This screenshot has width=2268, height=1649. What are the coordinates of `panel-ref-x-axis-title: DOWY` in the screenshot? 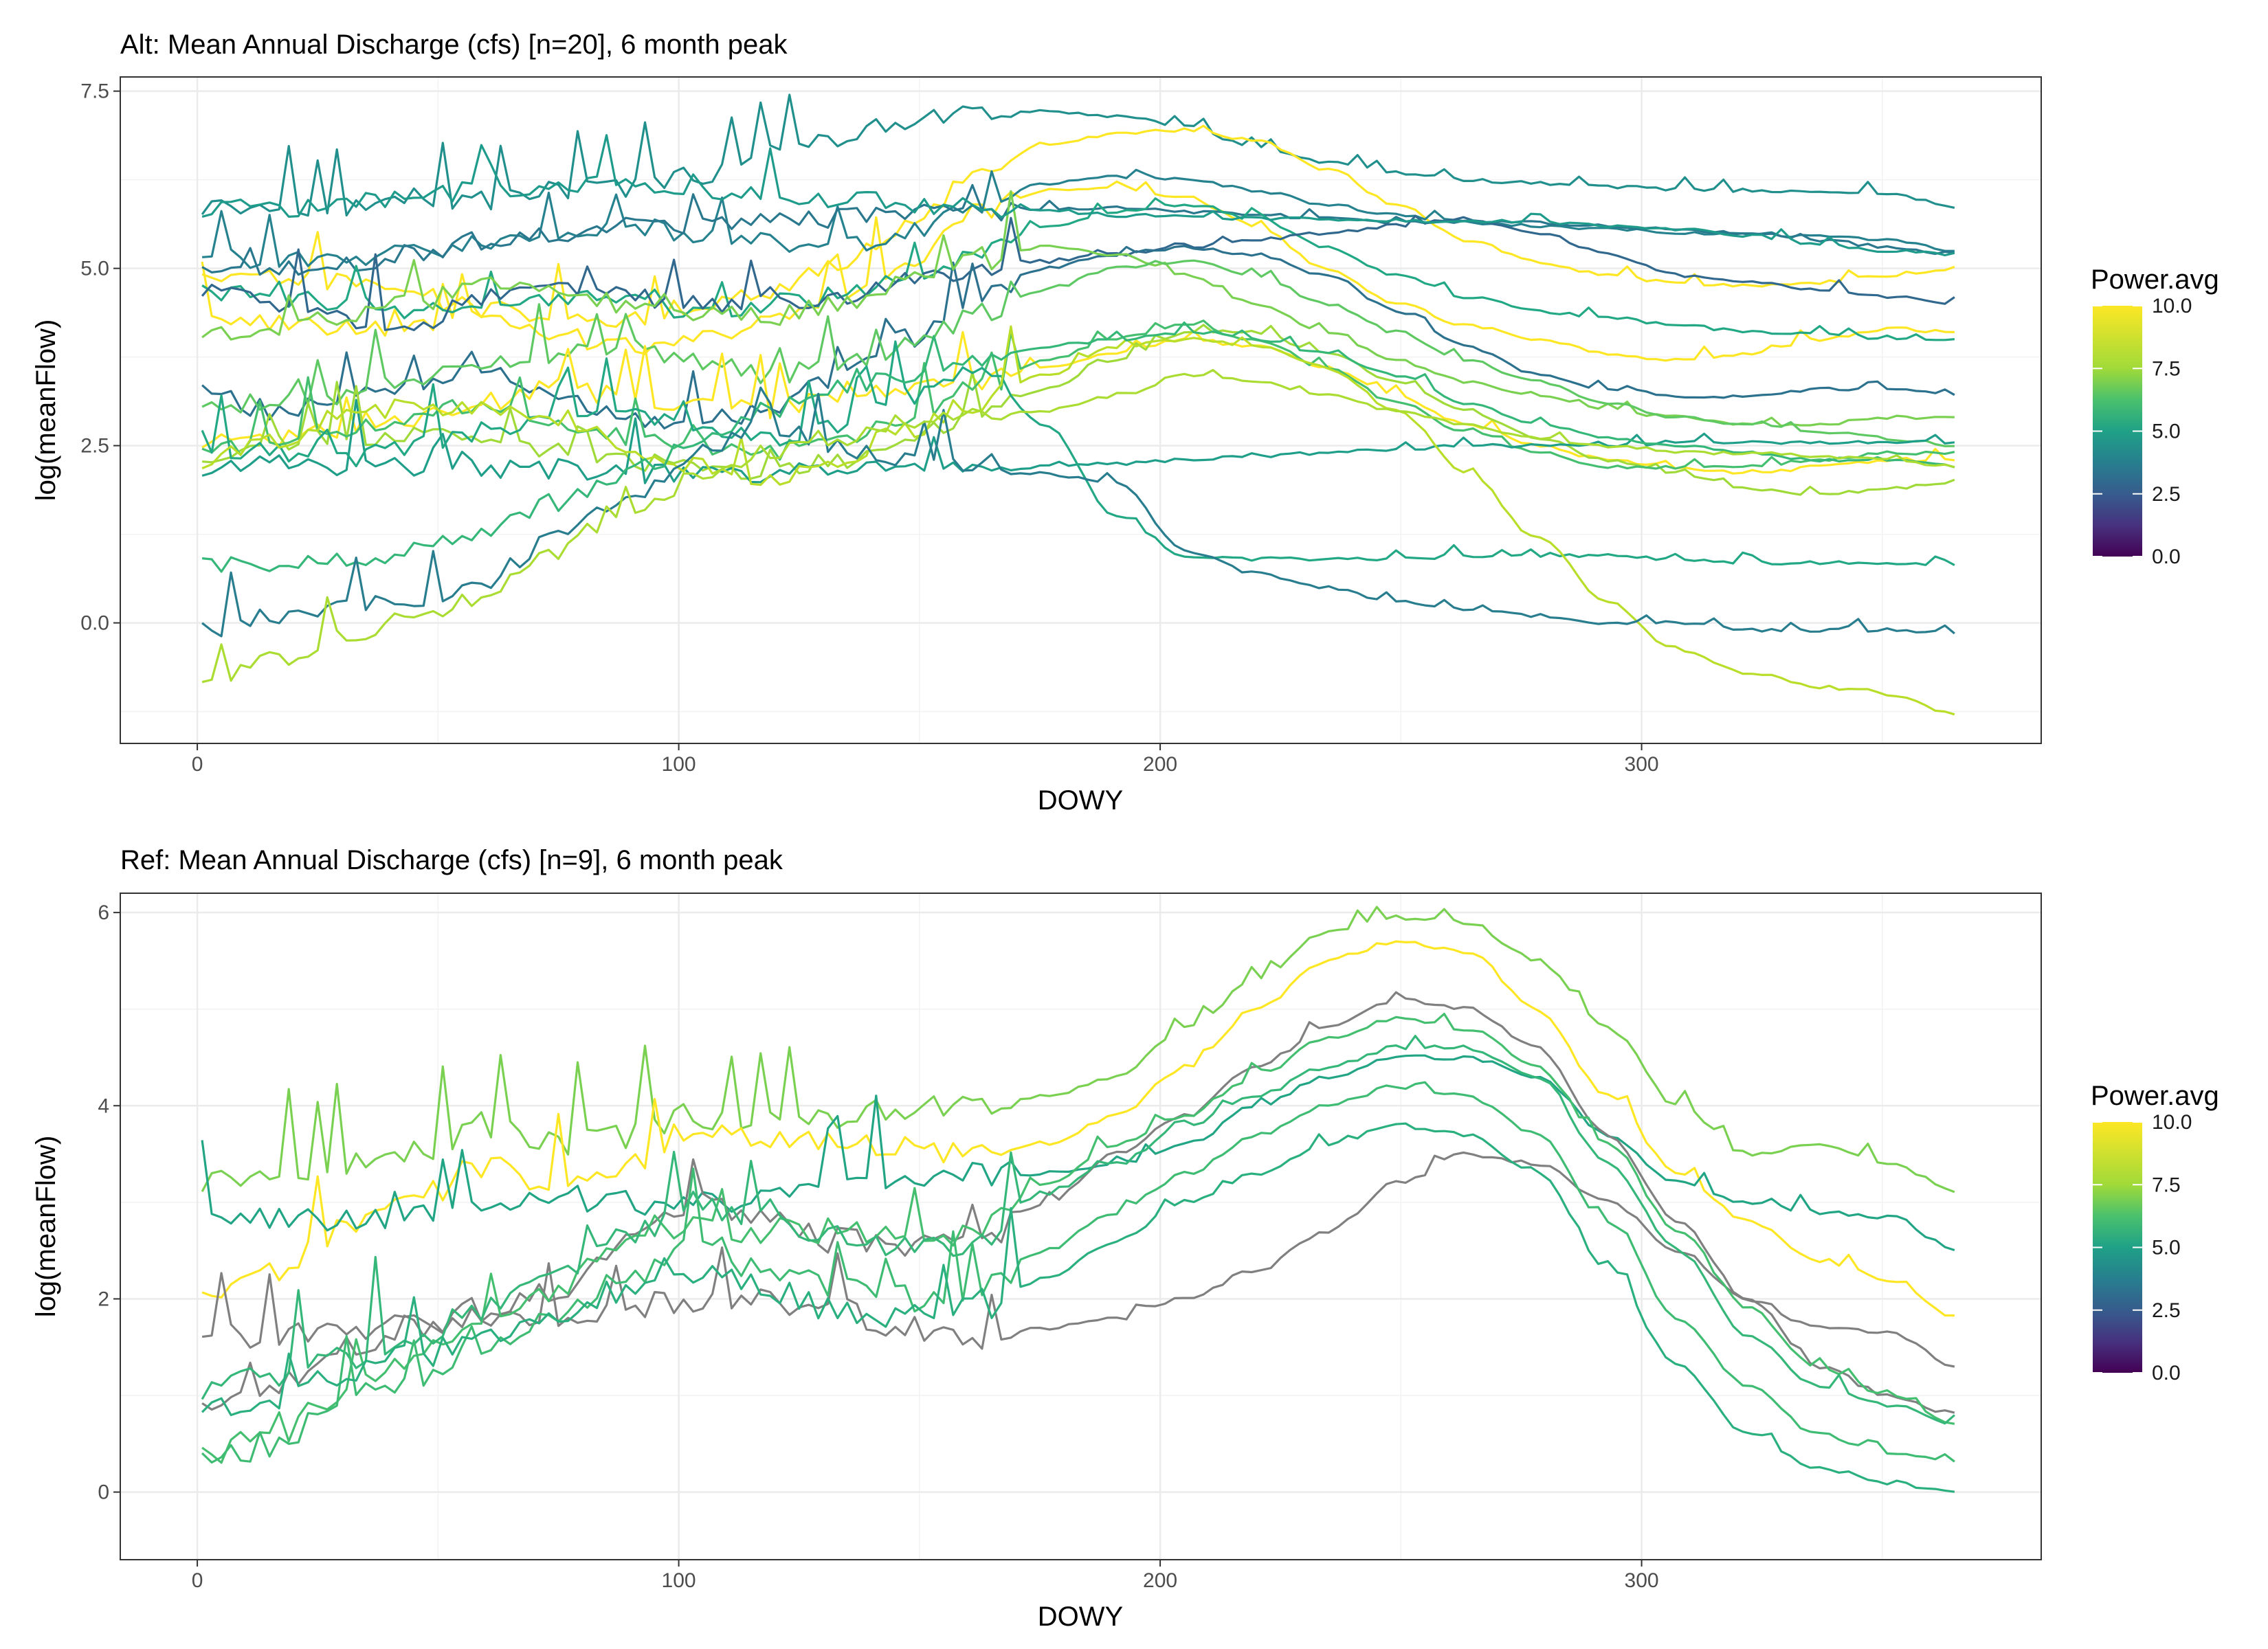 It's located at (1080, 1617).